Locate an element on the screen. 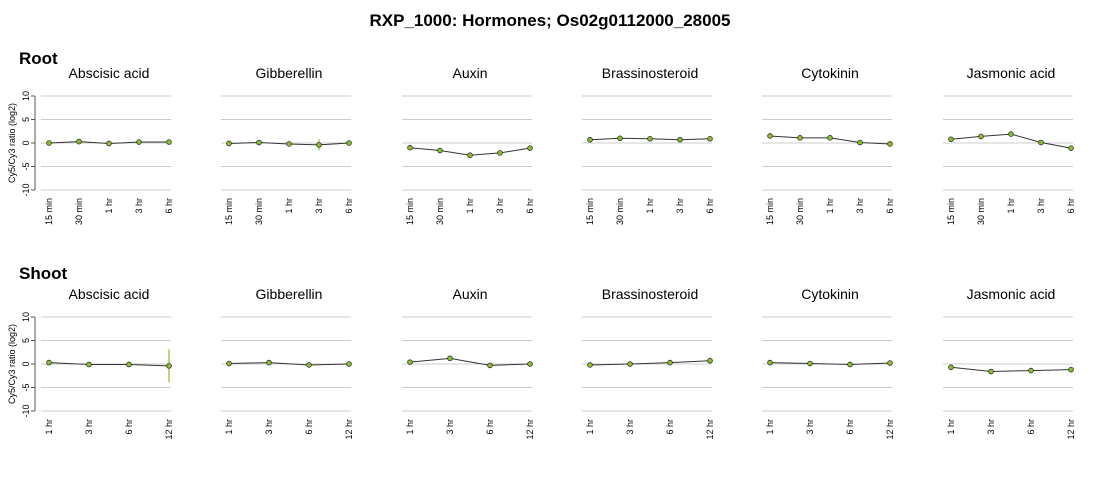  panel-jasmonic-acid: Jasmonic acid 15 min 30 min 1 hr 3 hr 6 hr is located at coordinates (1009, 145).